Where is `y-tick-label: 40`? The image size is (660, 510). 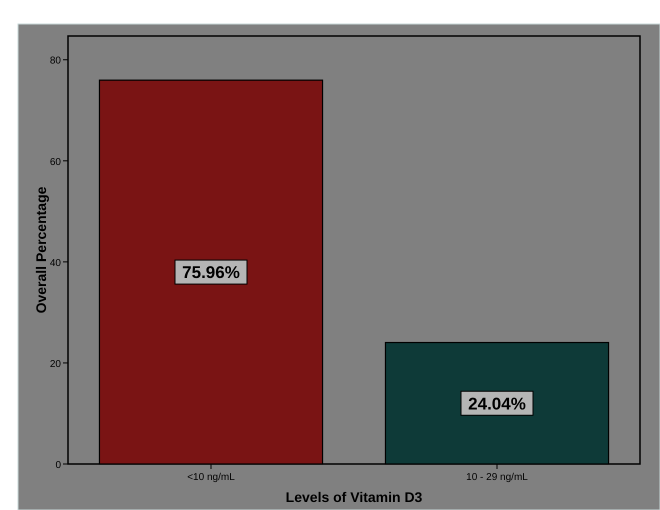
y-tick-label: 40 is located at coordinates (56, 263).